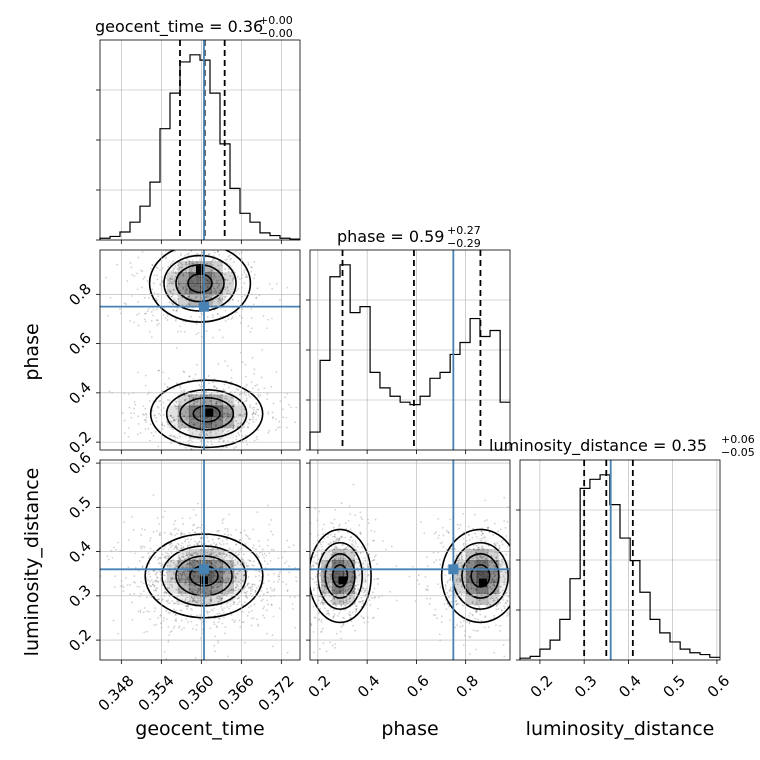 This screenshot has height=760, width=760. Describe the element at coordinates (410, 350) in the screenshot. I see `hist1-frame` at that location.